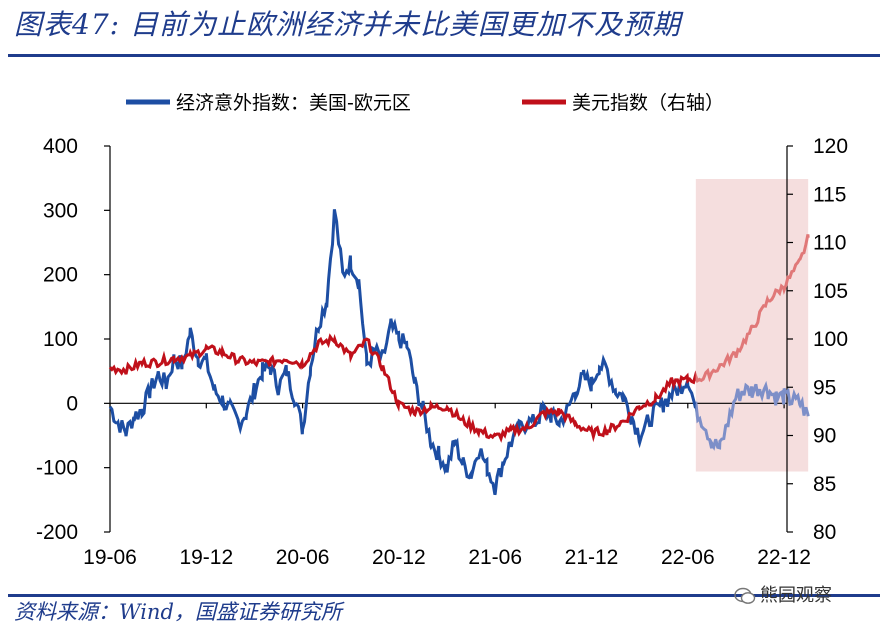  I want to click on figure-title: 图表47: 目前为止欧洲经济并未比美国更加不及预期, so click(347, 24).